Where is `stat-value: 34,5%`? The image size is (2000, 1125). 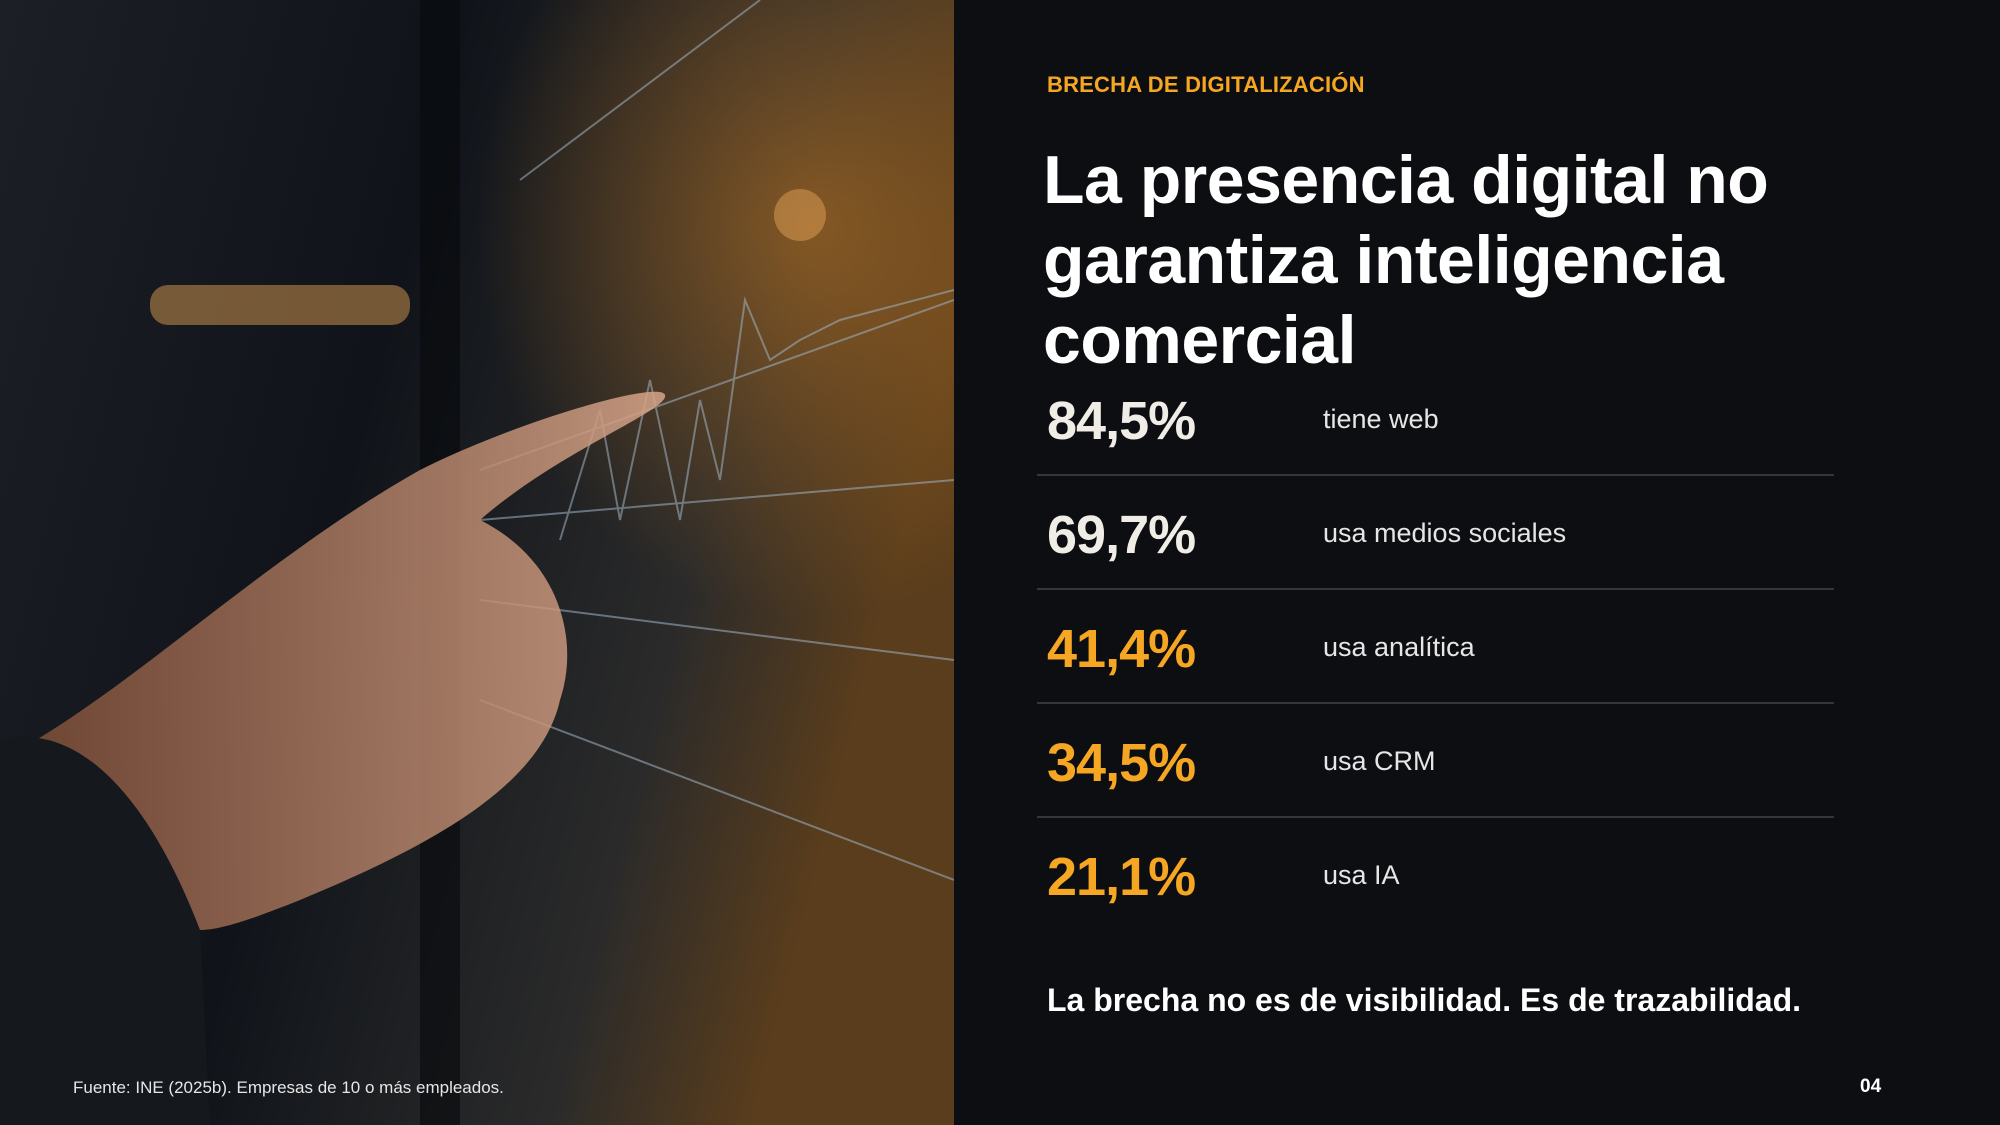 stat-value: 34,5% is located at coordinates (1121, 763).